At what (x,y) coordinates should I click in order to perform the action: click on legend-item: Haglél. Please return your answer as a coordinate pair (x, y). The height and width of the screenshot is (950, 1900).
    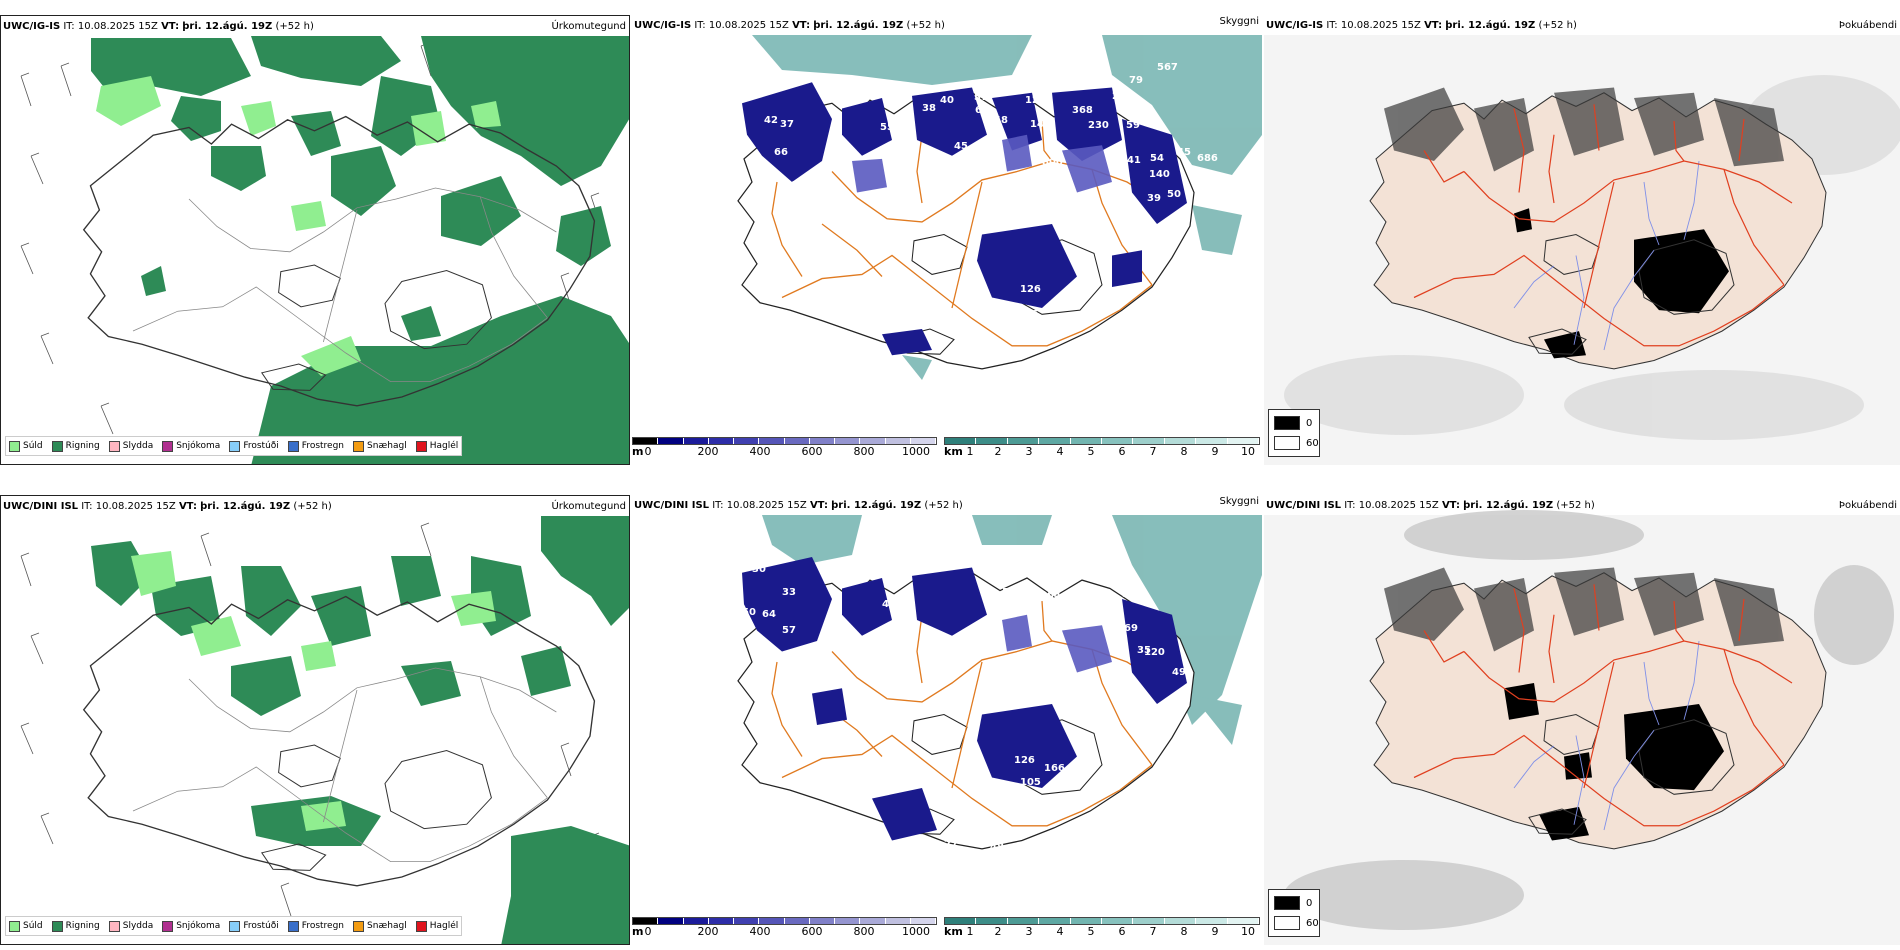
    Looking at the image, I should click on (436, 926).